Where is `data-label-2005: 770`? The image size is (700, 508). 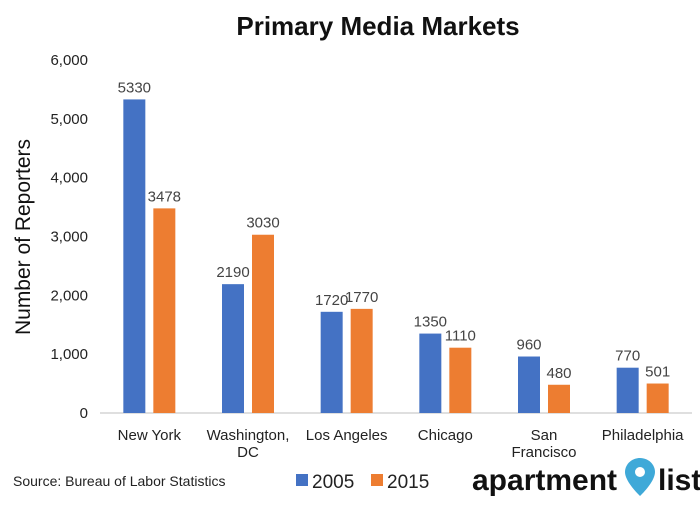
data-label-2005: 770 is located at coordinates (627, 356).